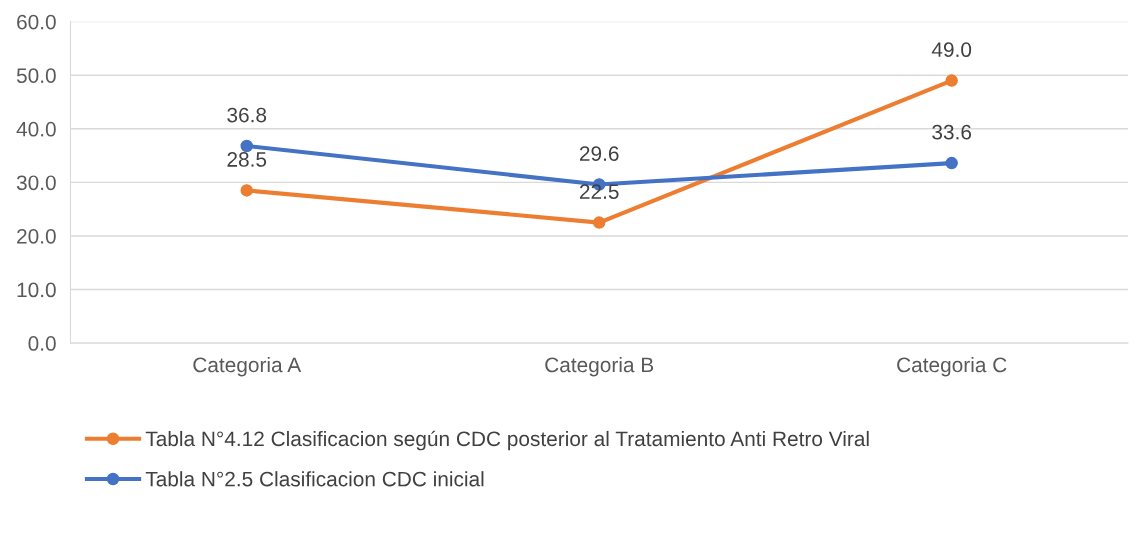 This screenshot has width=1137, height=542. Describe the element at coordinates (952, 366) in the screenshot. I see `x-tick-label: Categoria C` at that location.